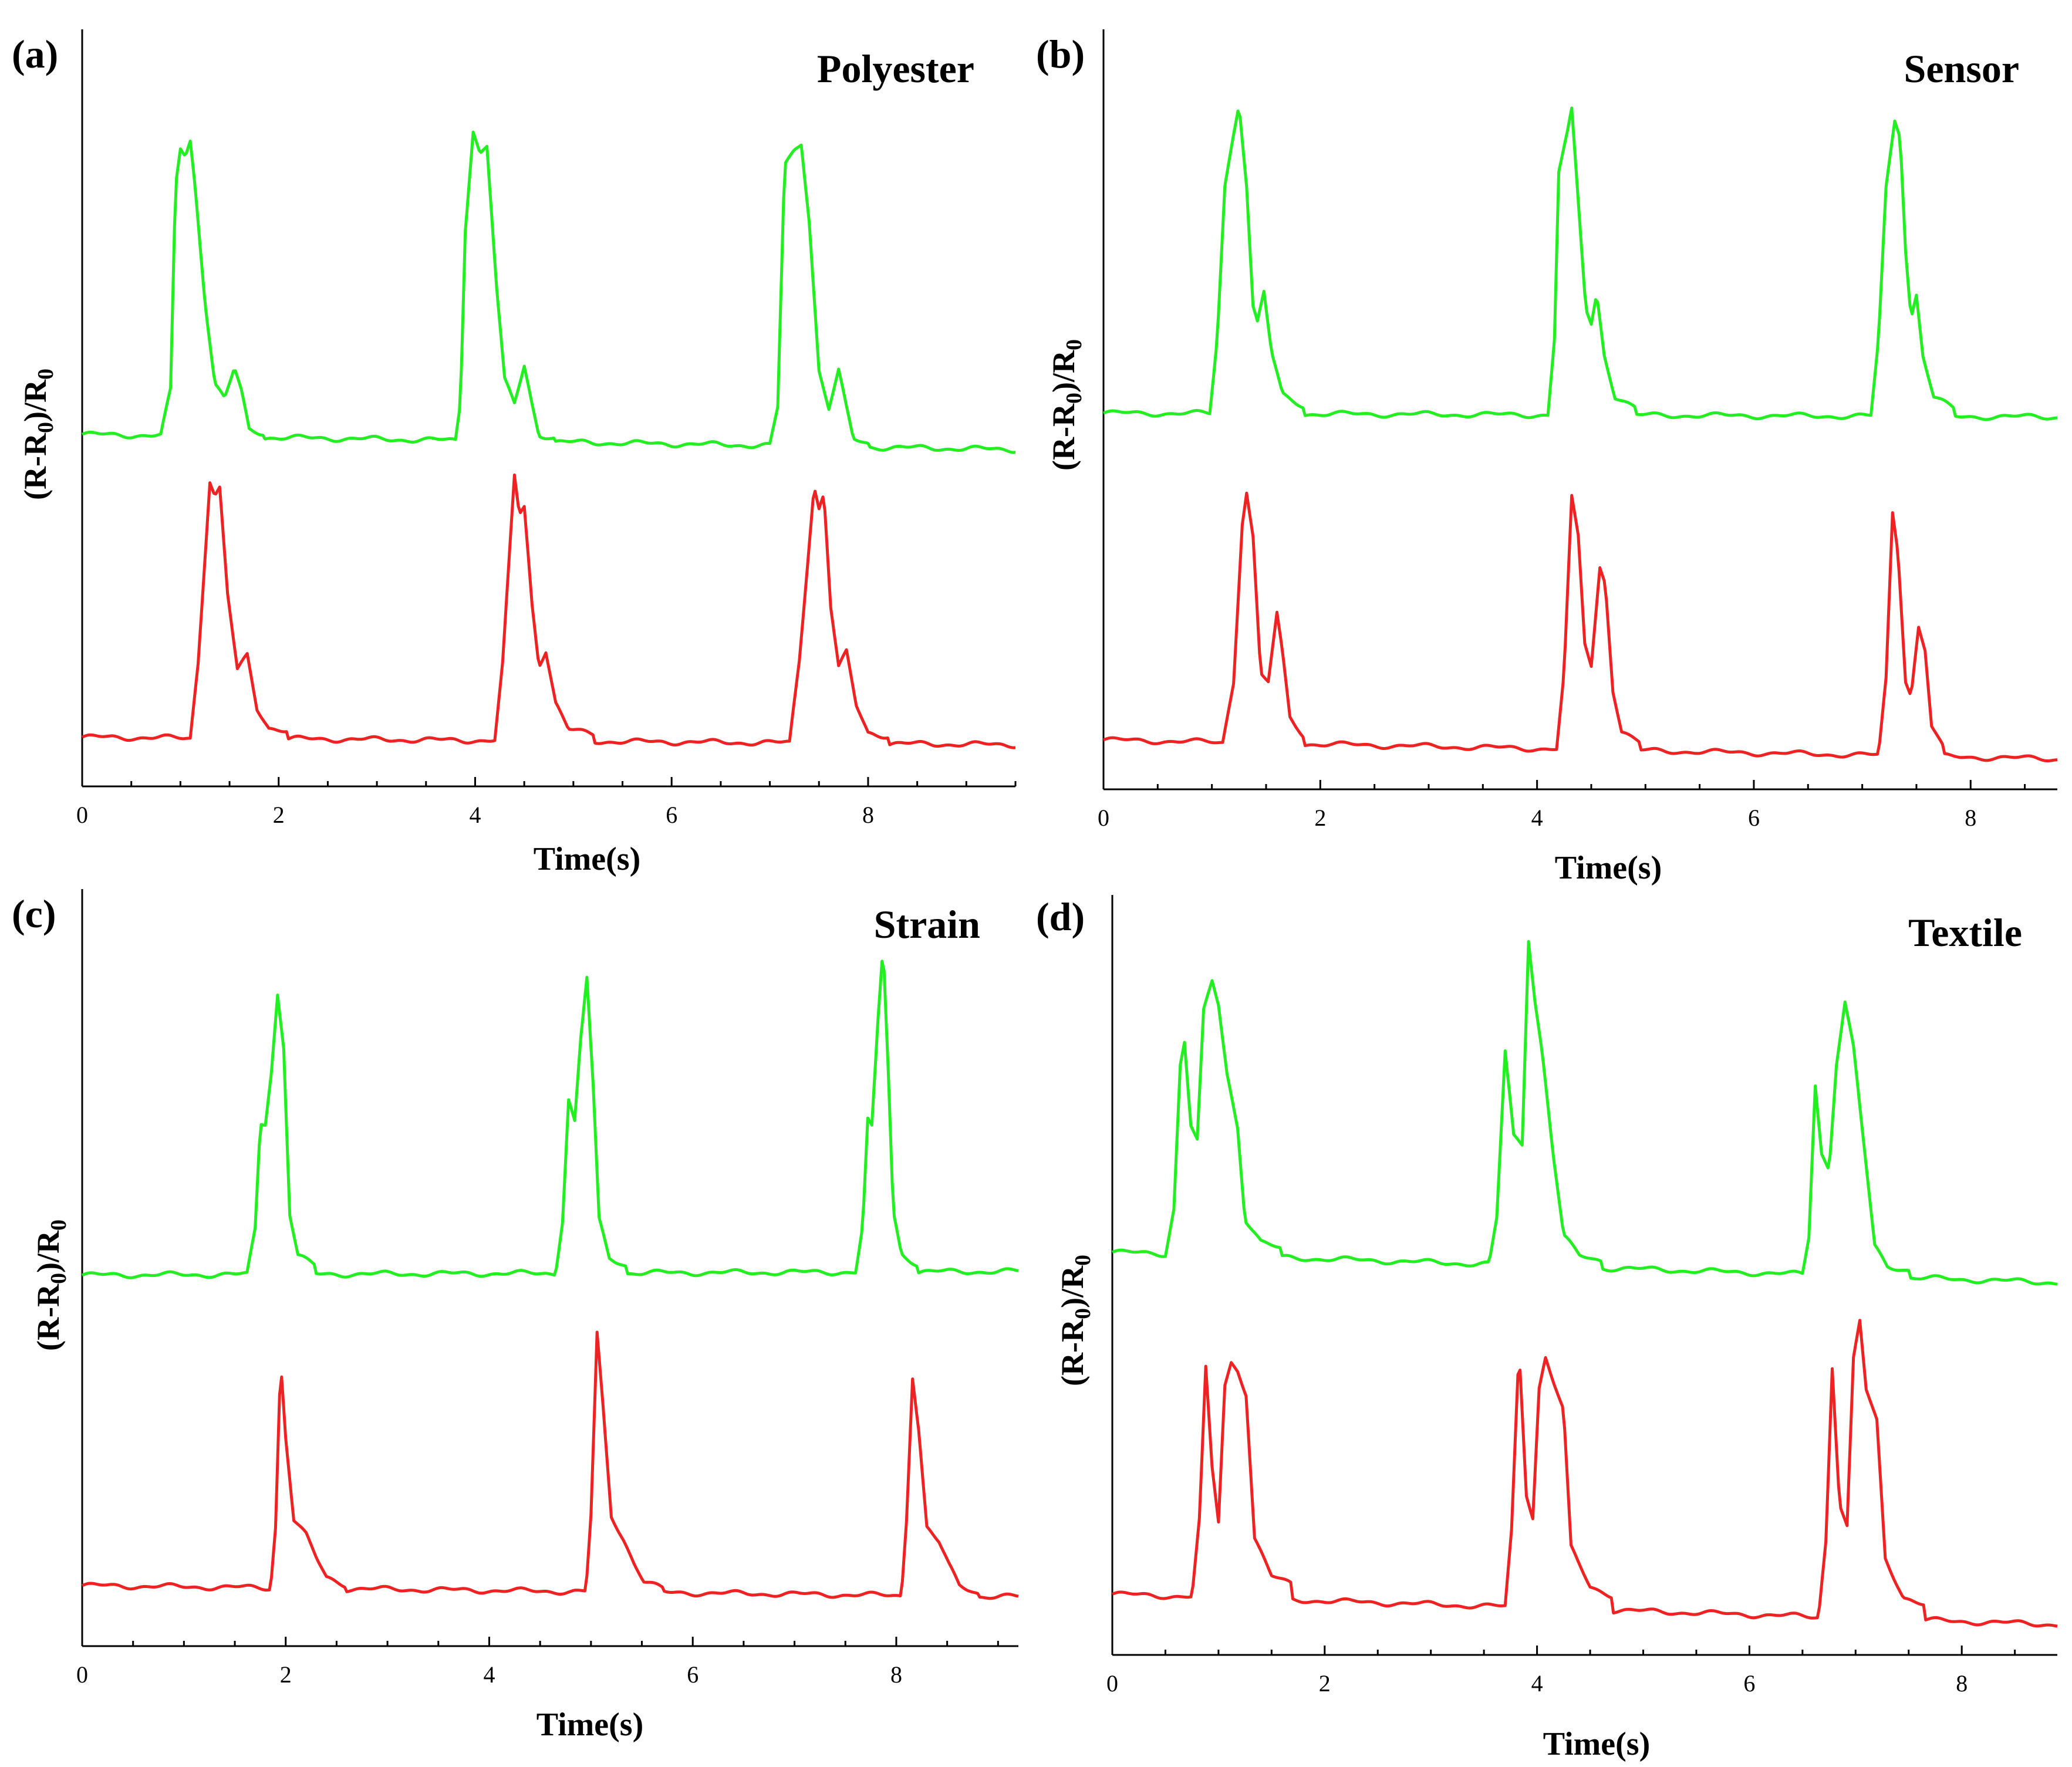 The width and height of the screenshot is (2072, 1767). Describe the element at coordinates (1585, 1473) in the screenshot. I see `panel-d-red-series-line` at that location.